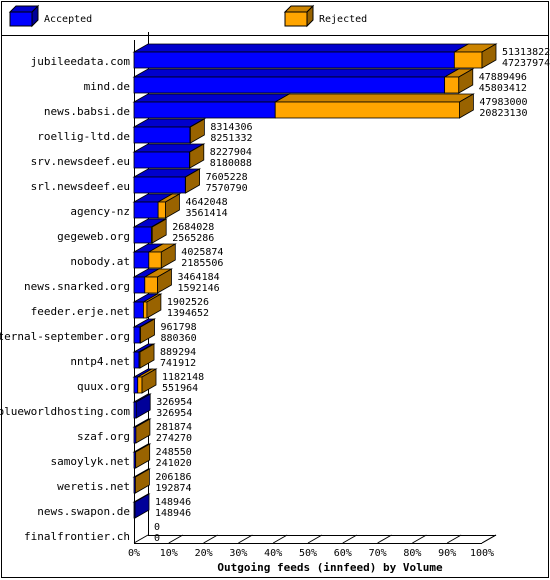  I want to click on accepted-label: 3561414, so click(206, 213).